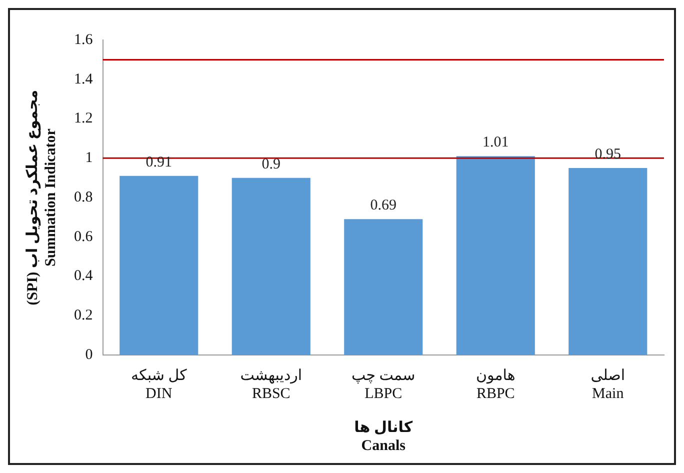 The height and width of the screenshot is (473, 684). I want to click on y-tick-label: 0.6, so click(84, 236).